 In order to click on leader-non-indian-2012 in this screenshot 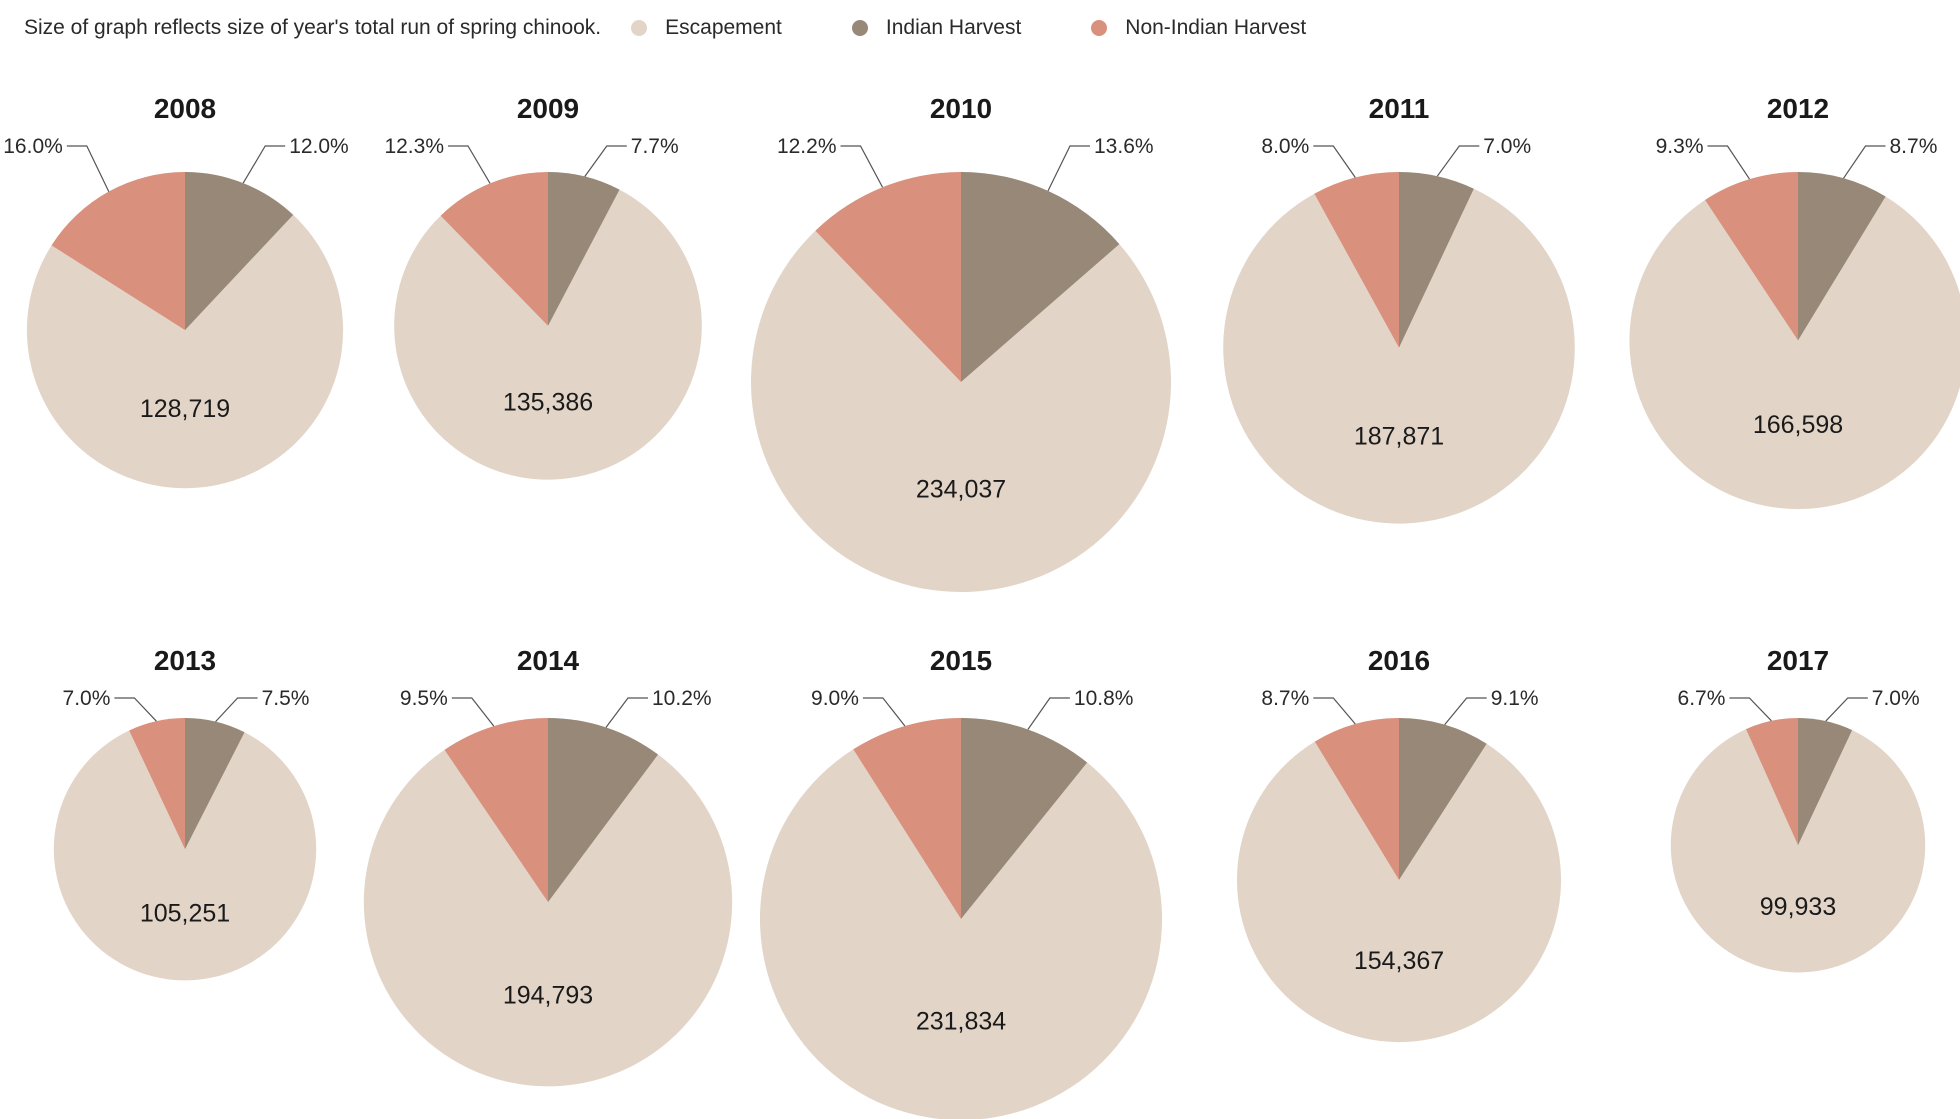, I will do `click(1728, 162)`.